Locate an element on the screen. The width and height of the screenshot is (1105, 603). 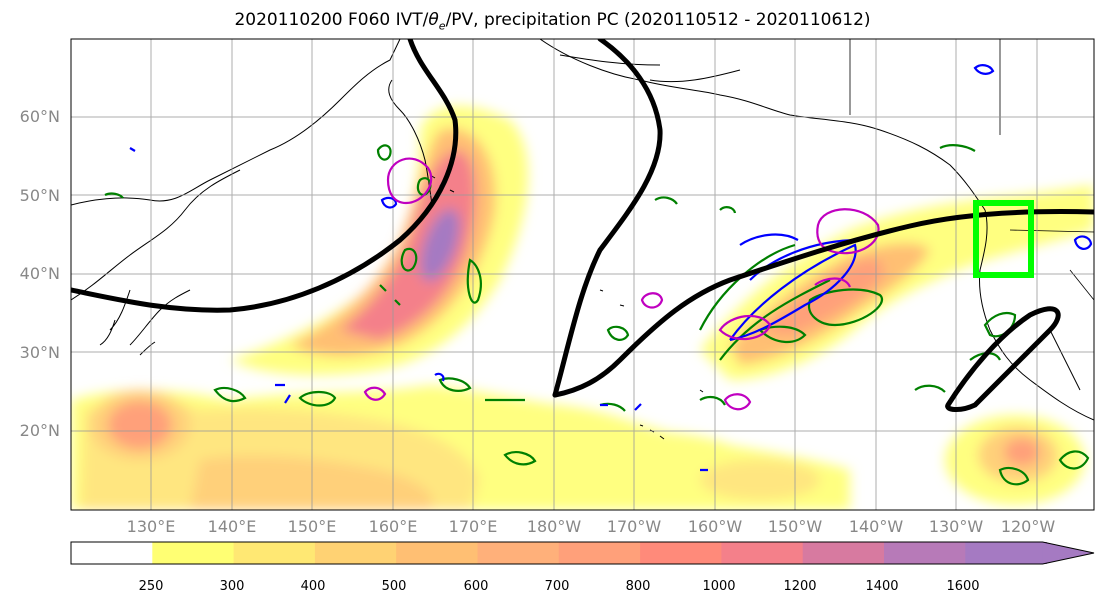
lon-label: 130°E is located at coordinates (151, 526).